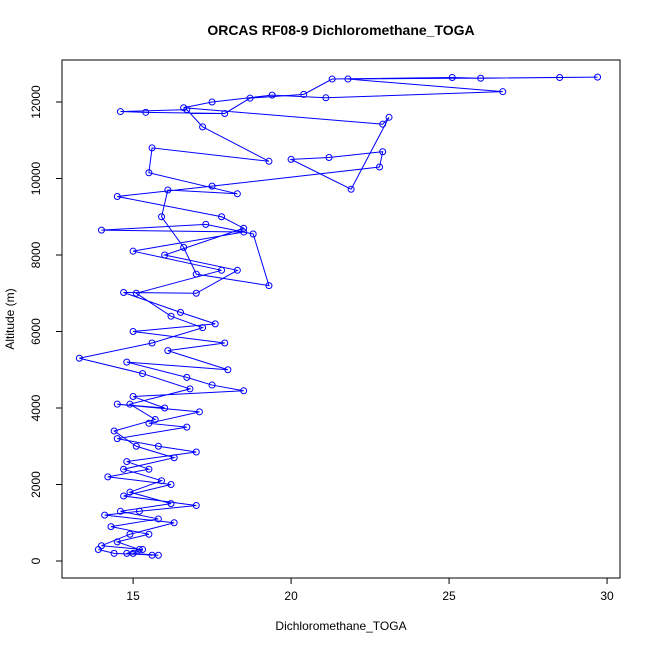 The image size is (650, 650). What do you see at coordinates (291, 596) in the screenshot?
I see `x-tick-label: 20` at bounding box center [291, 596].